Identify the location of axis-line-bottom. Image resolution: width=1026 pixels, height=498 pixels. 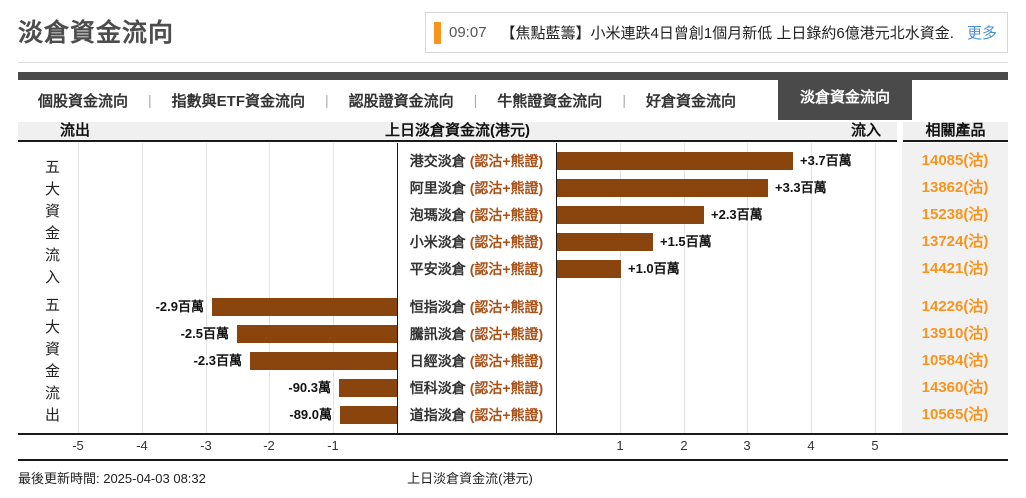
(513, 460).